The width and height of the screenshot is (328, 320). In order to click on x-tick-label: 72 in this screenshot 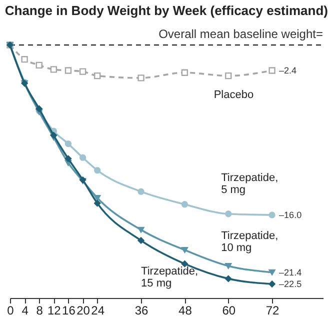, I will do `click(273, 311)`.